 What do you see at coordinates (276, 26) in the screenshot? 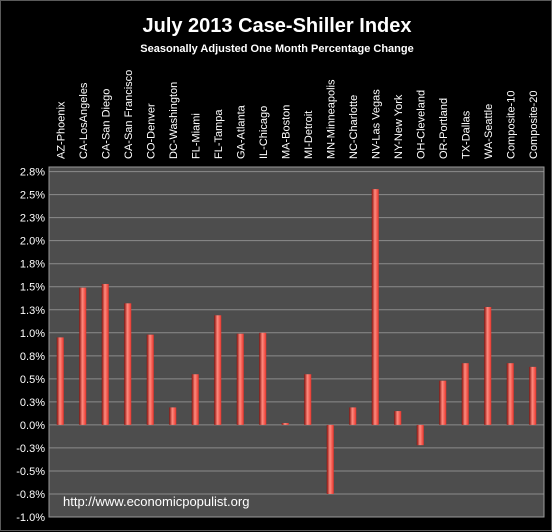
I see `chart-title: July 2013 Case-Shiller Index` at bounding box center [276, 26].